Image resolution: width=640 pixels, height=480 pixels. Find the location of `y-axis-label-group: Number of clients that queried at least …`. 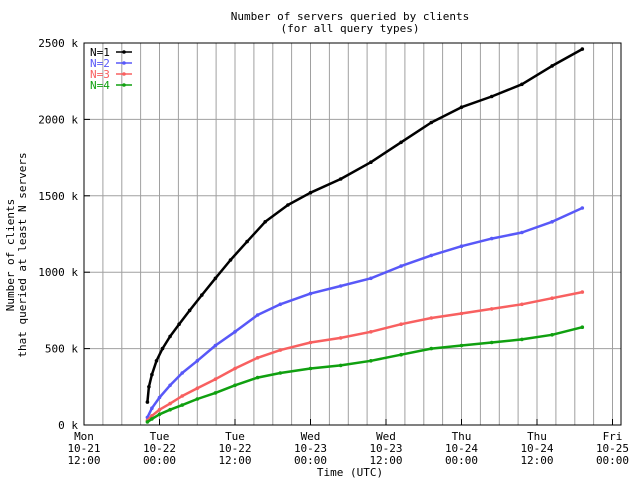

y-axis-label-group: Number of clients that queried at least … is located at coordinates (16, 254).